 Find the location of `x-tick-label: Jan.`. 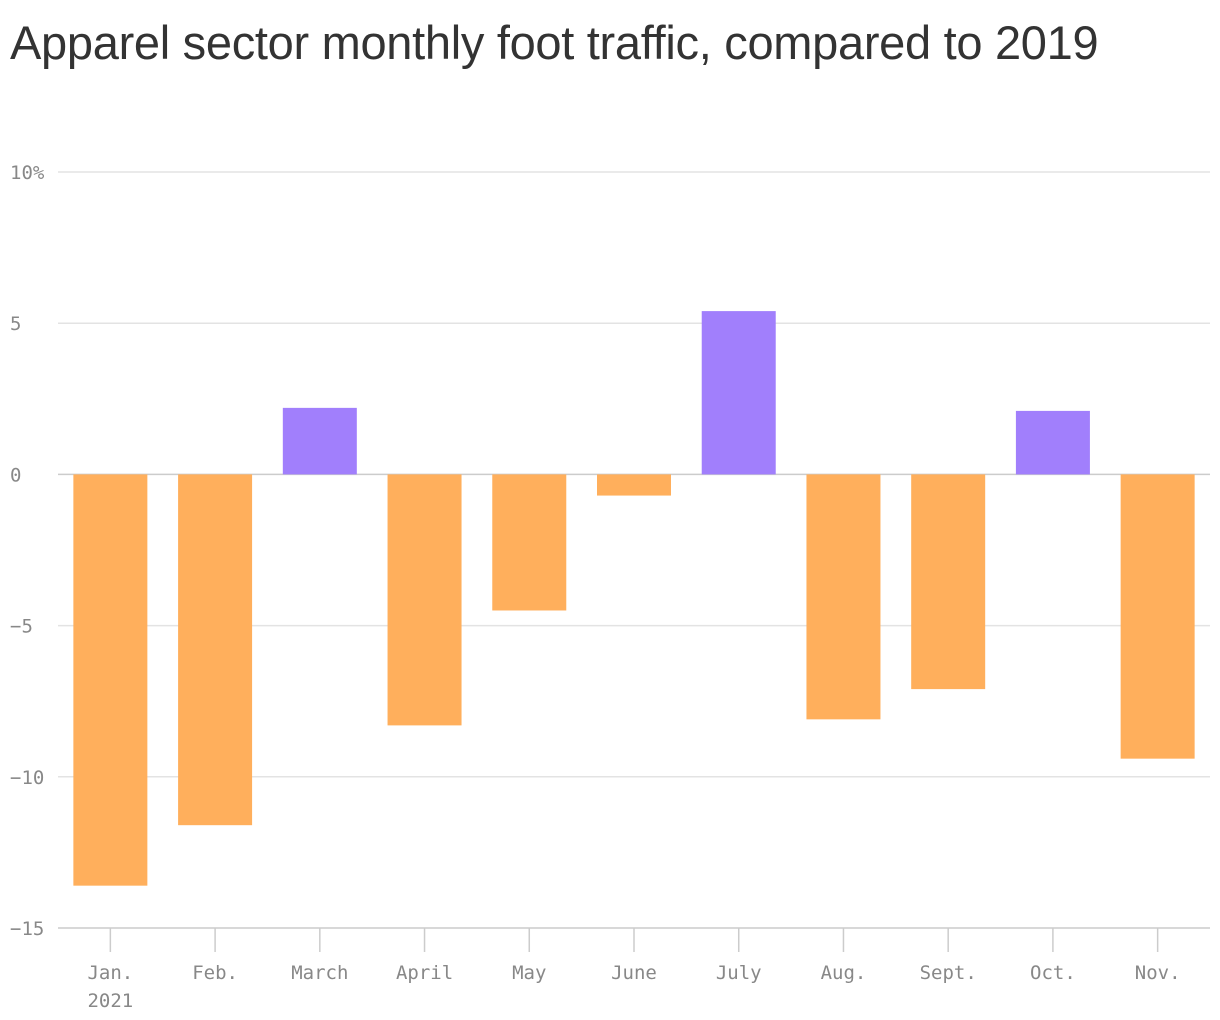

x-tick-label: Jan. is located at coordinates (110, 973).